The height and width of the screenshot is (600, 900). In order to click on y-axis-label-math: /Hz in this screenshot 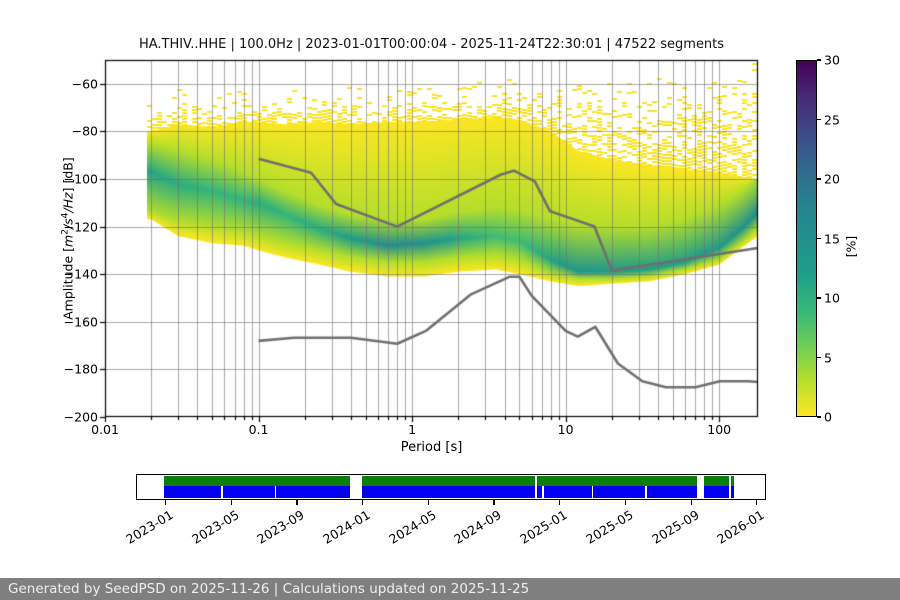, I will do `click(68, 202)`.